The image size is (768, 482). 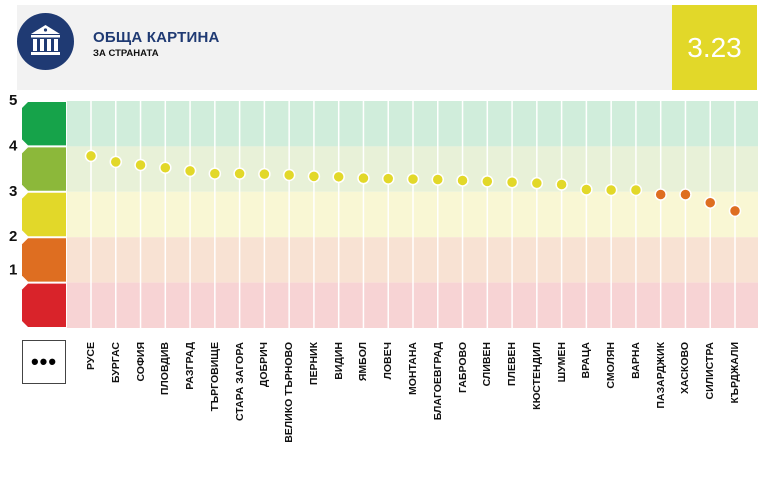 What do you see at coordinates (685, 368) in the screenshot?
I see `x-tick-label: ХАСКОВО` at bounding box center [685, 368].